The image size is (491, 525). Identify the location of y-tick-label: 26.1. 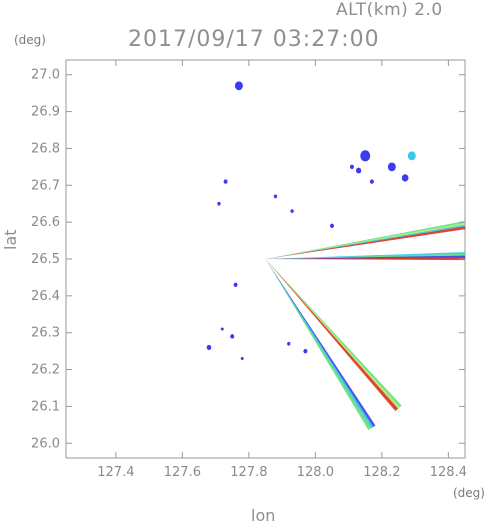
(45, 406).